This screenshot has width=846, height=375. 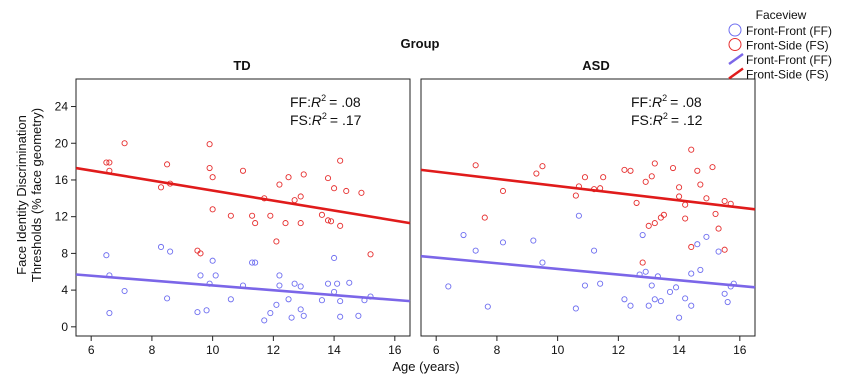 What do you see at coordinates (36, 195) in the screenshot?
I see `y-axis-label-line-2: Thresholds (% face geometry)` at bounding box center [36, 195].